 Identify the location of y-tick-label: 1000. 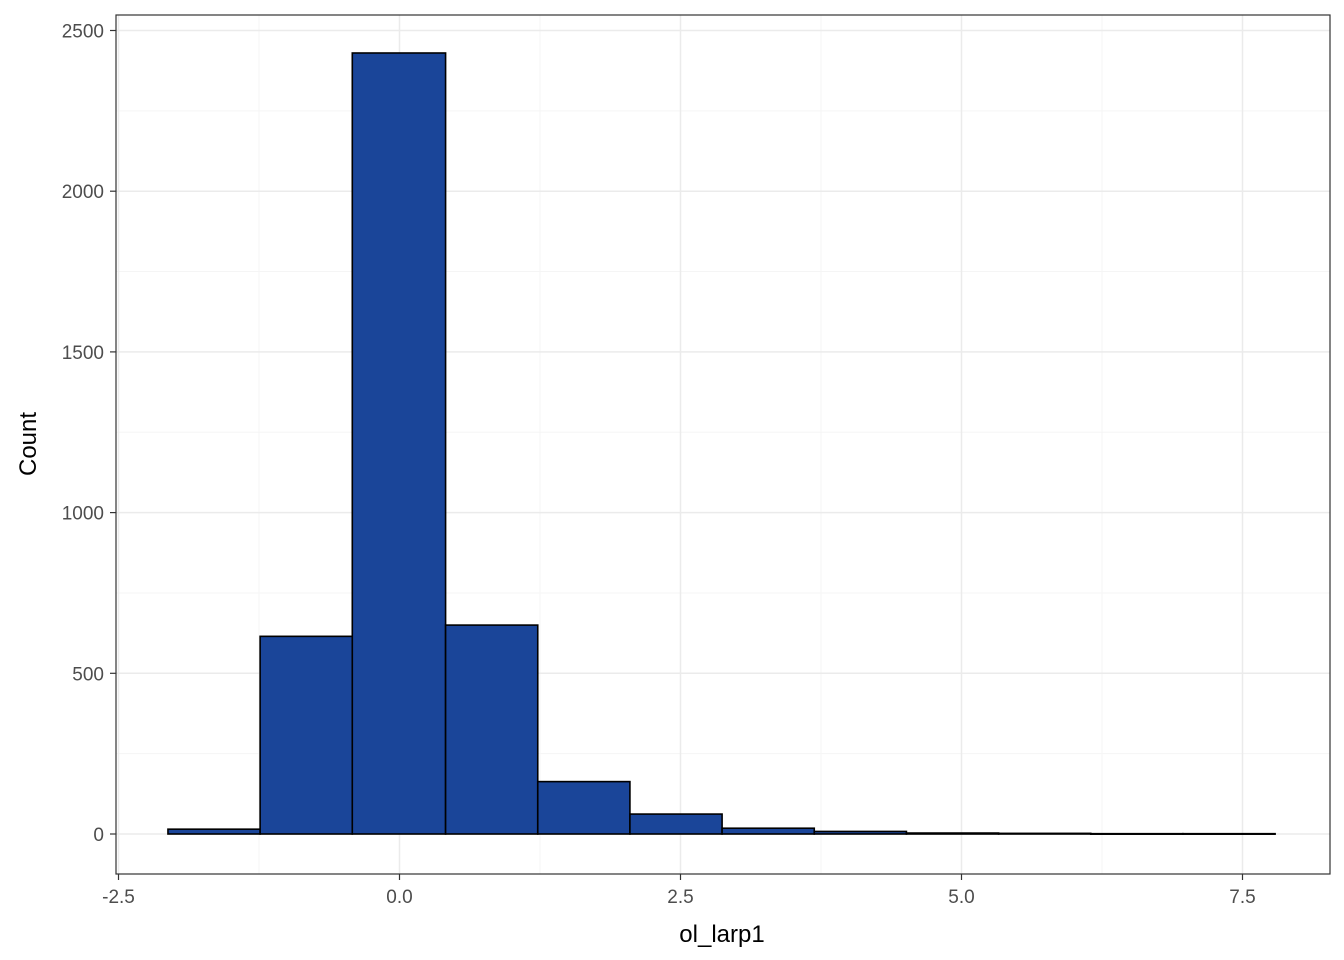
(83, 514).